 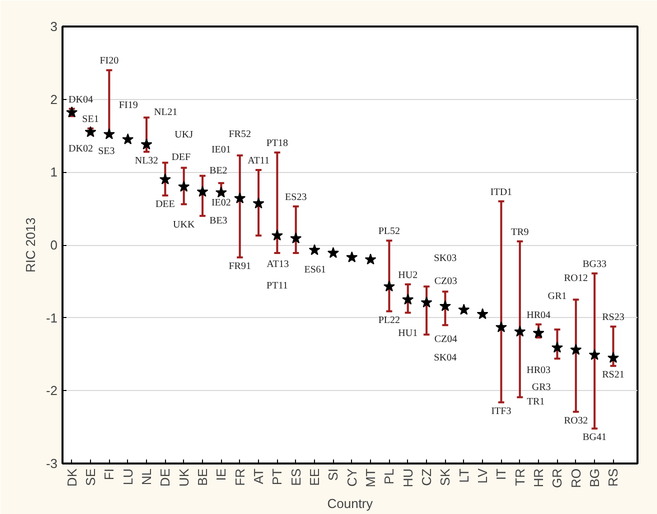 I want to click on annotation: RS23, so click(x=613, y=318).